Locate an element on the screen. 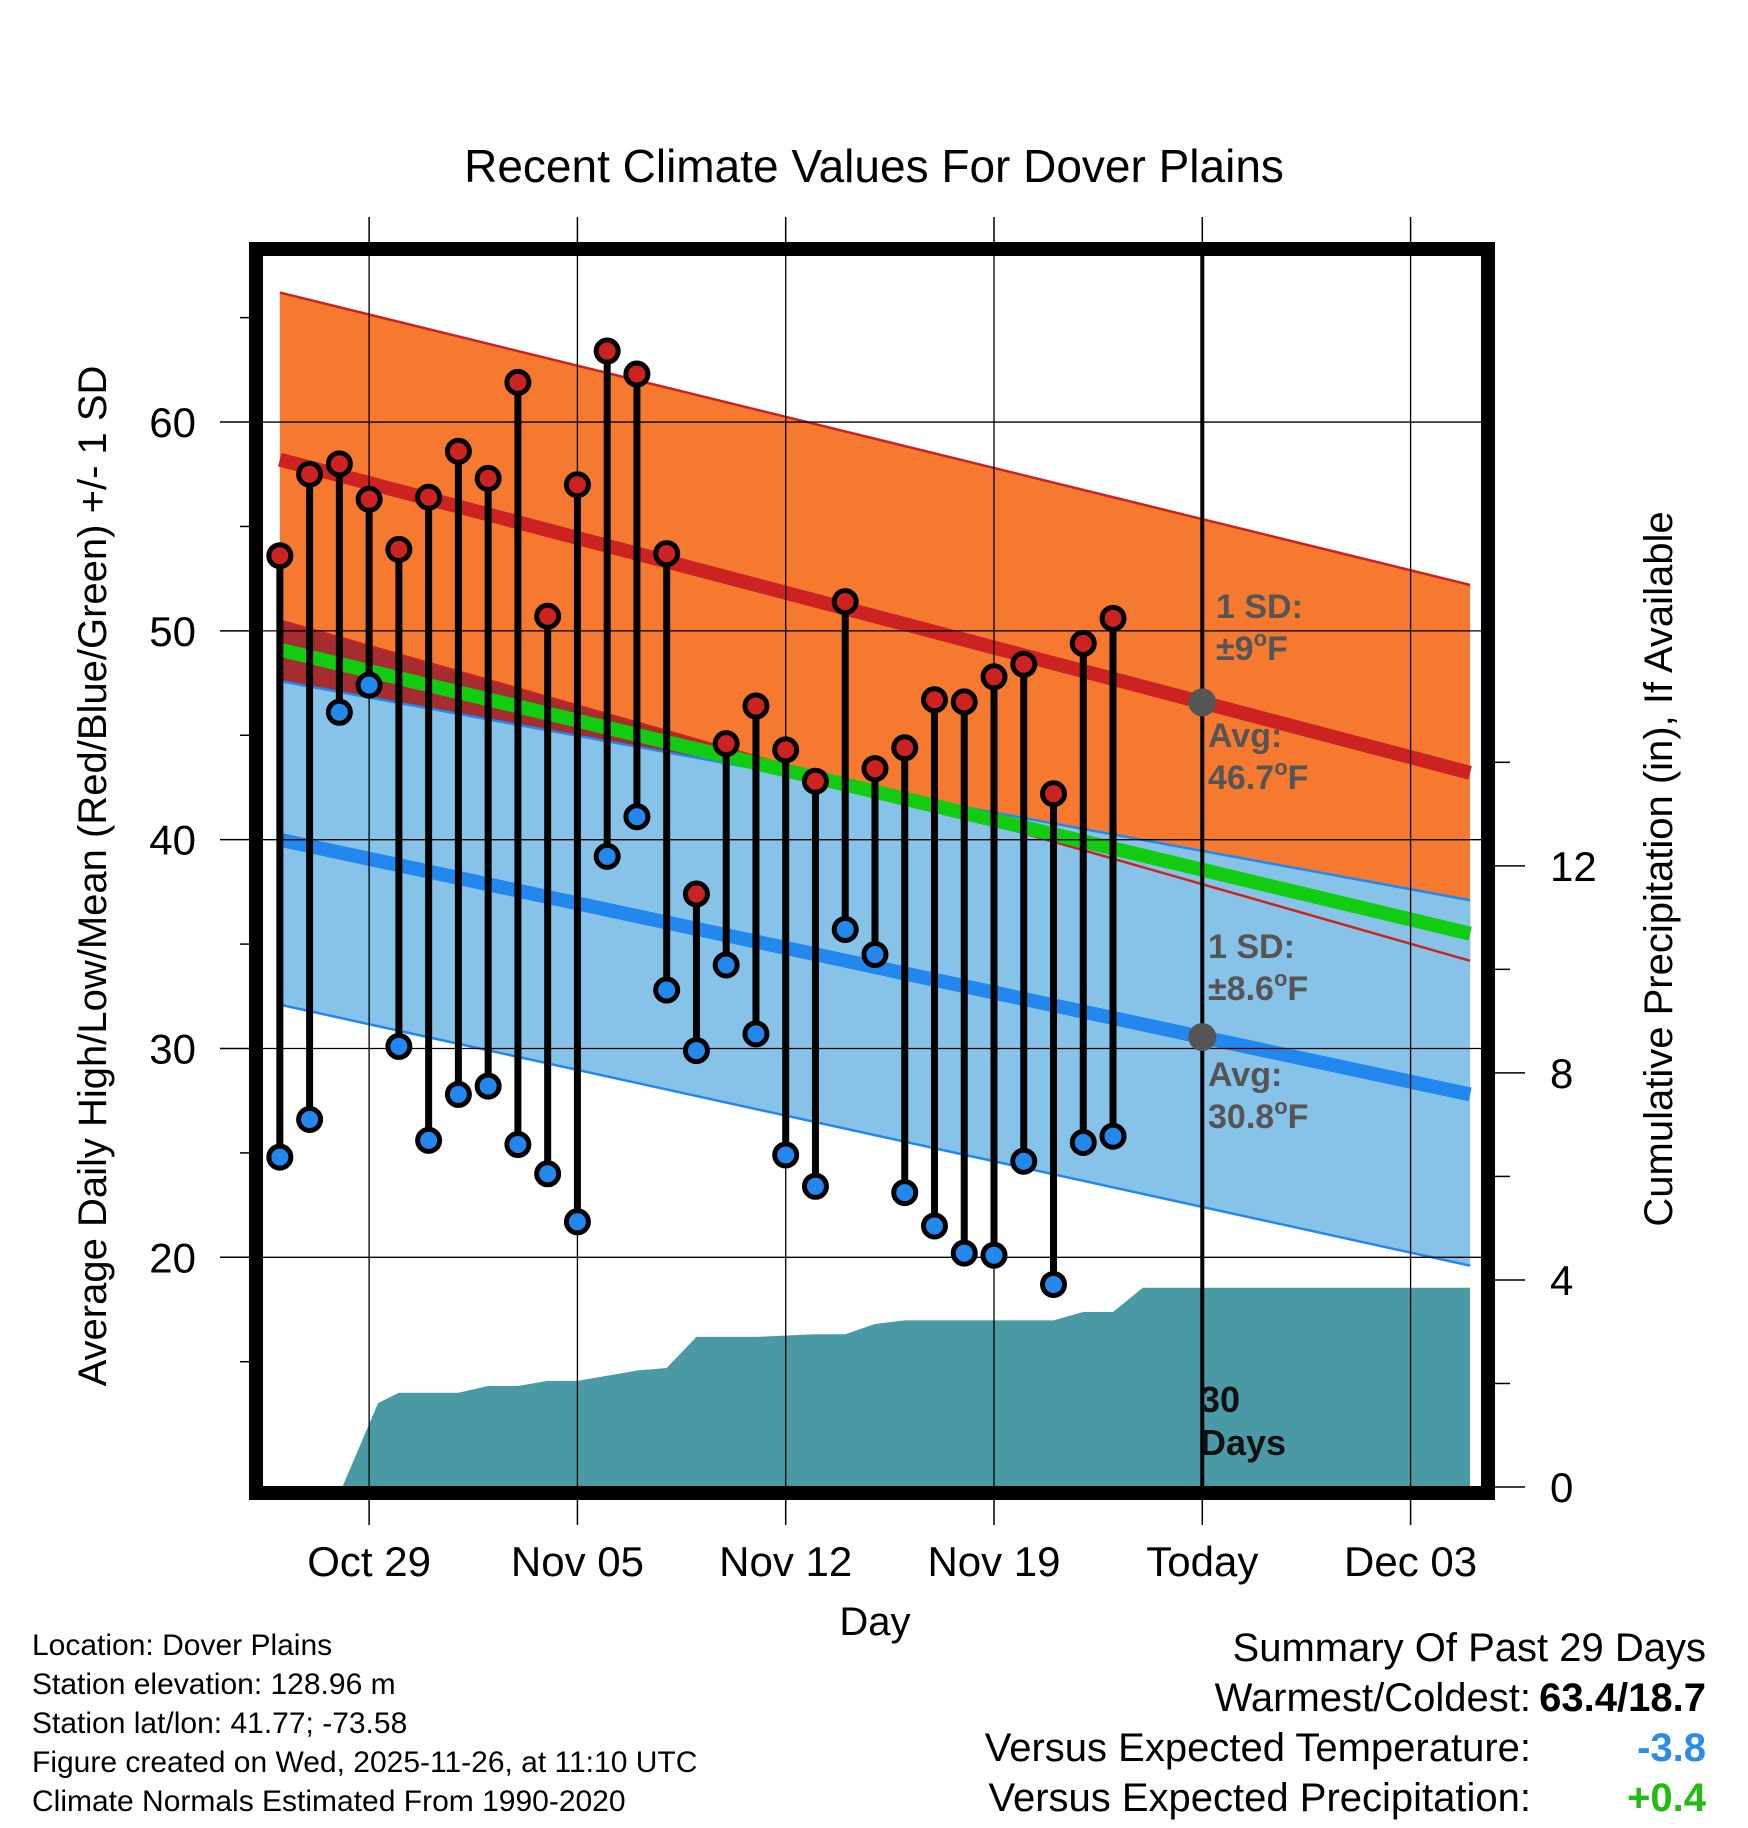  precipitation-area is located at coordinates (875, 1387).